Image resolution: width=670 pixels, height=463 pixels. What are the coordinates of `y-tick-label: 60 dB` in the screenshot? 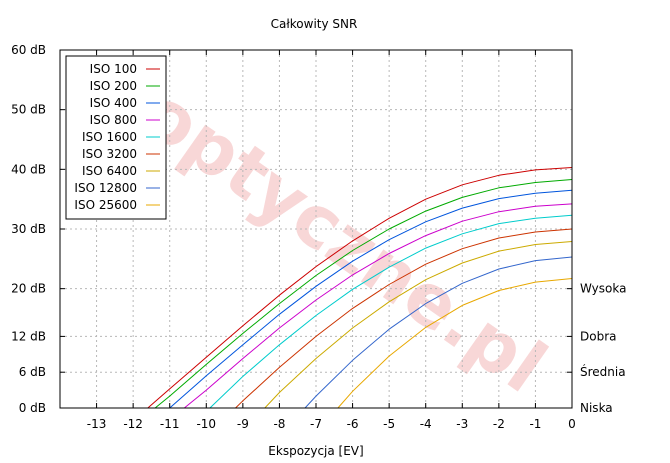 It's located at (28, 50).